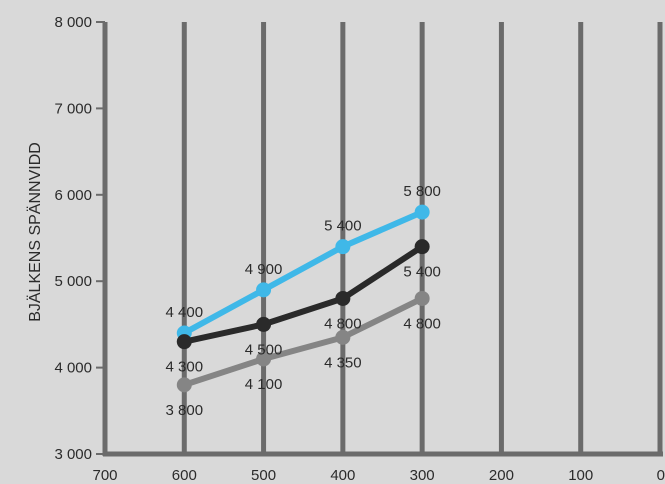 The height and width of the screenshot is (484, 665). I want to click on series-group, so click(303, 298).